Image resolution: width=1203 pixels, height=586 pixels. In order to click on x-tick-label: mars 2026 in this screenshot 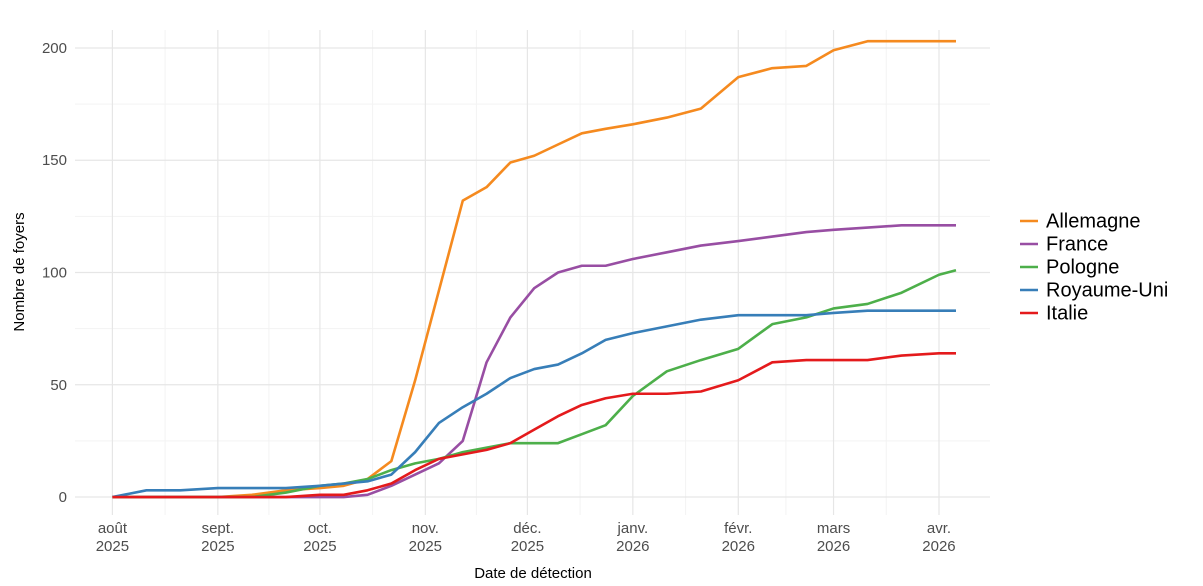, I will do `click(833, 537)`.